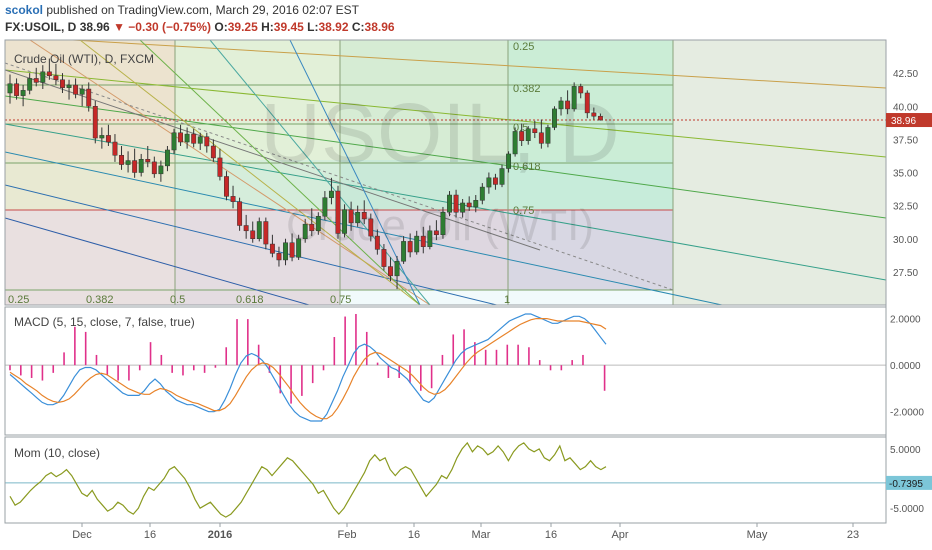  Describe the element at coordinates (907, 509) in the screenshot. I see `mom-tick-label: -5.0000` at that location.